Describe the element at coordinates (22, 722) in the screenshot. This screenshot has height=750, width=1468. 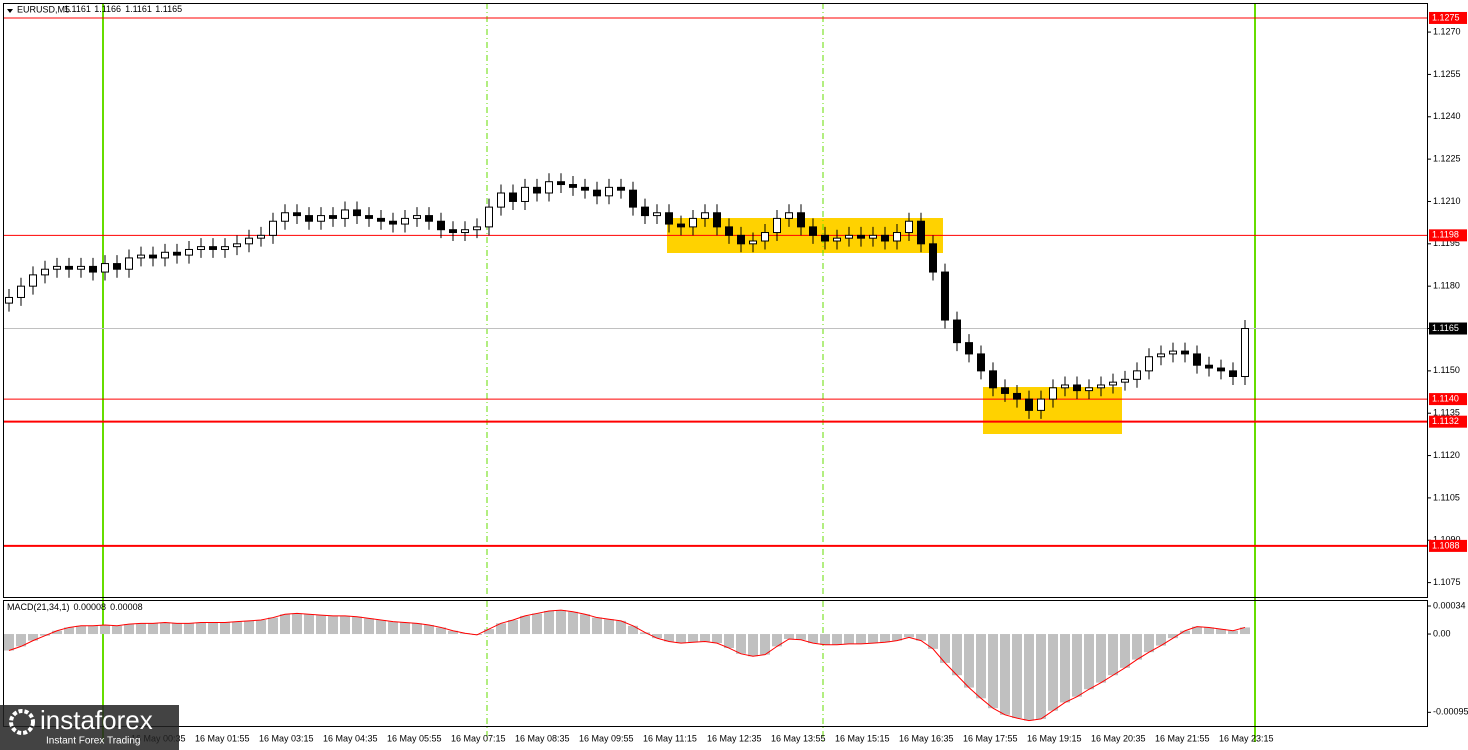
I see `logo-icon` at that location.